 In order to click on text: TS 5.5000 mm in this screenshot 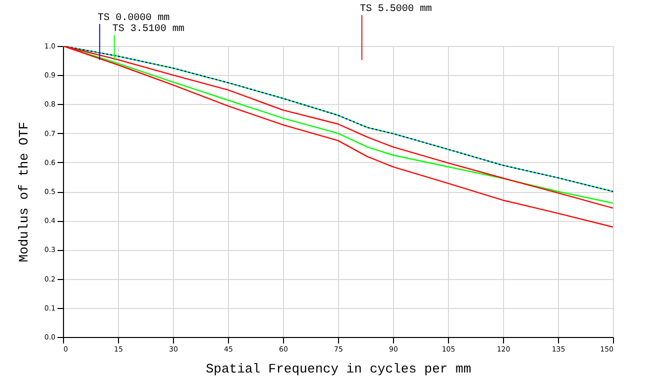, I will do `click(396, 9)`.